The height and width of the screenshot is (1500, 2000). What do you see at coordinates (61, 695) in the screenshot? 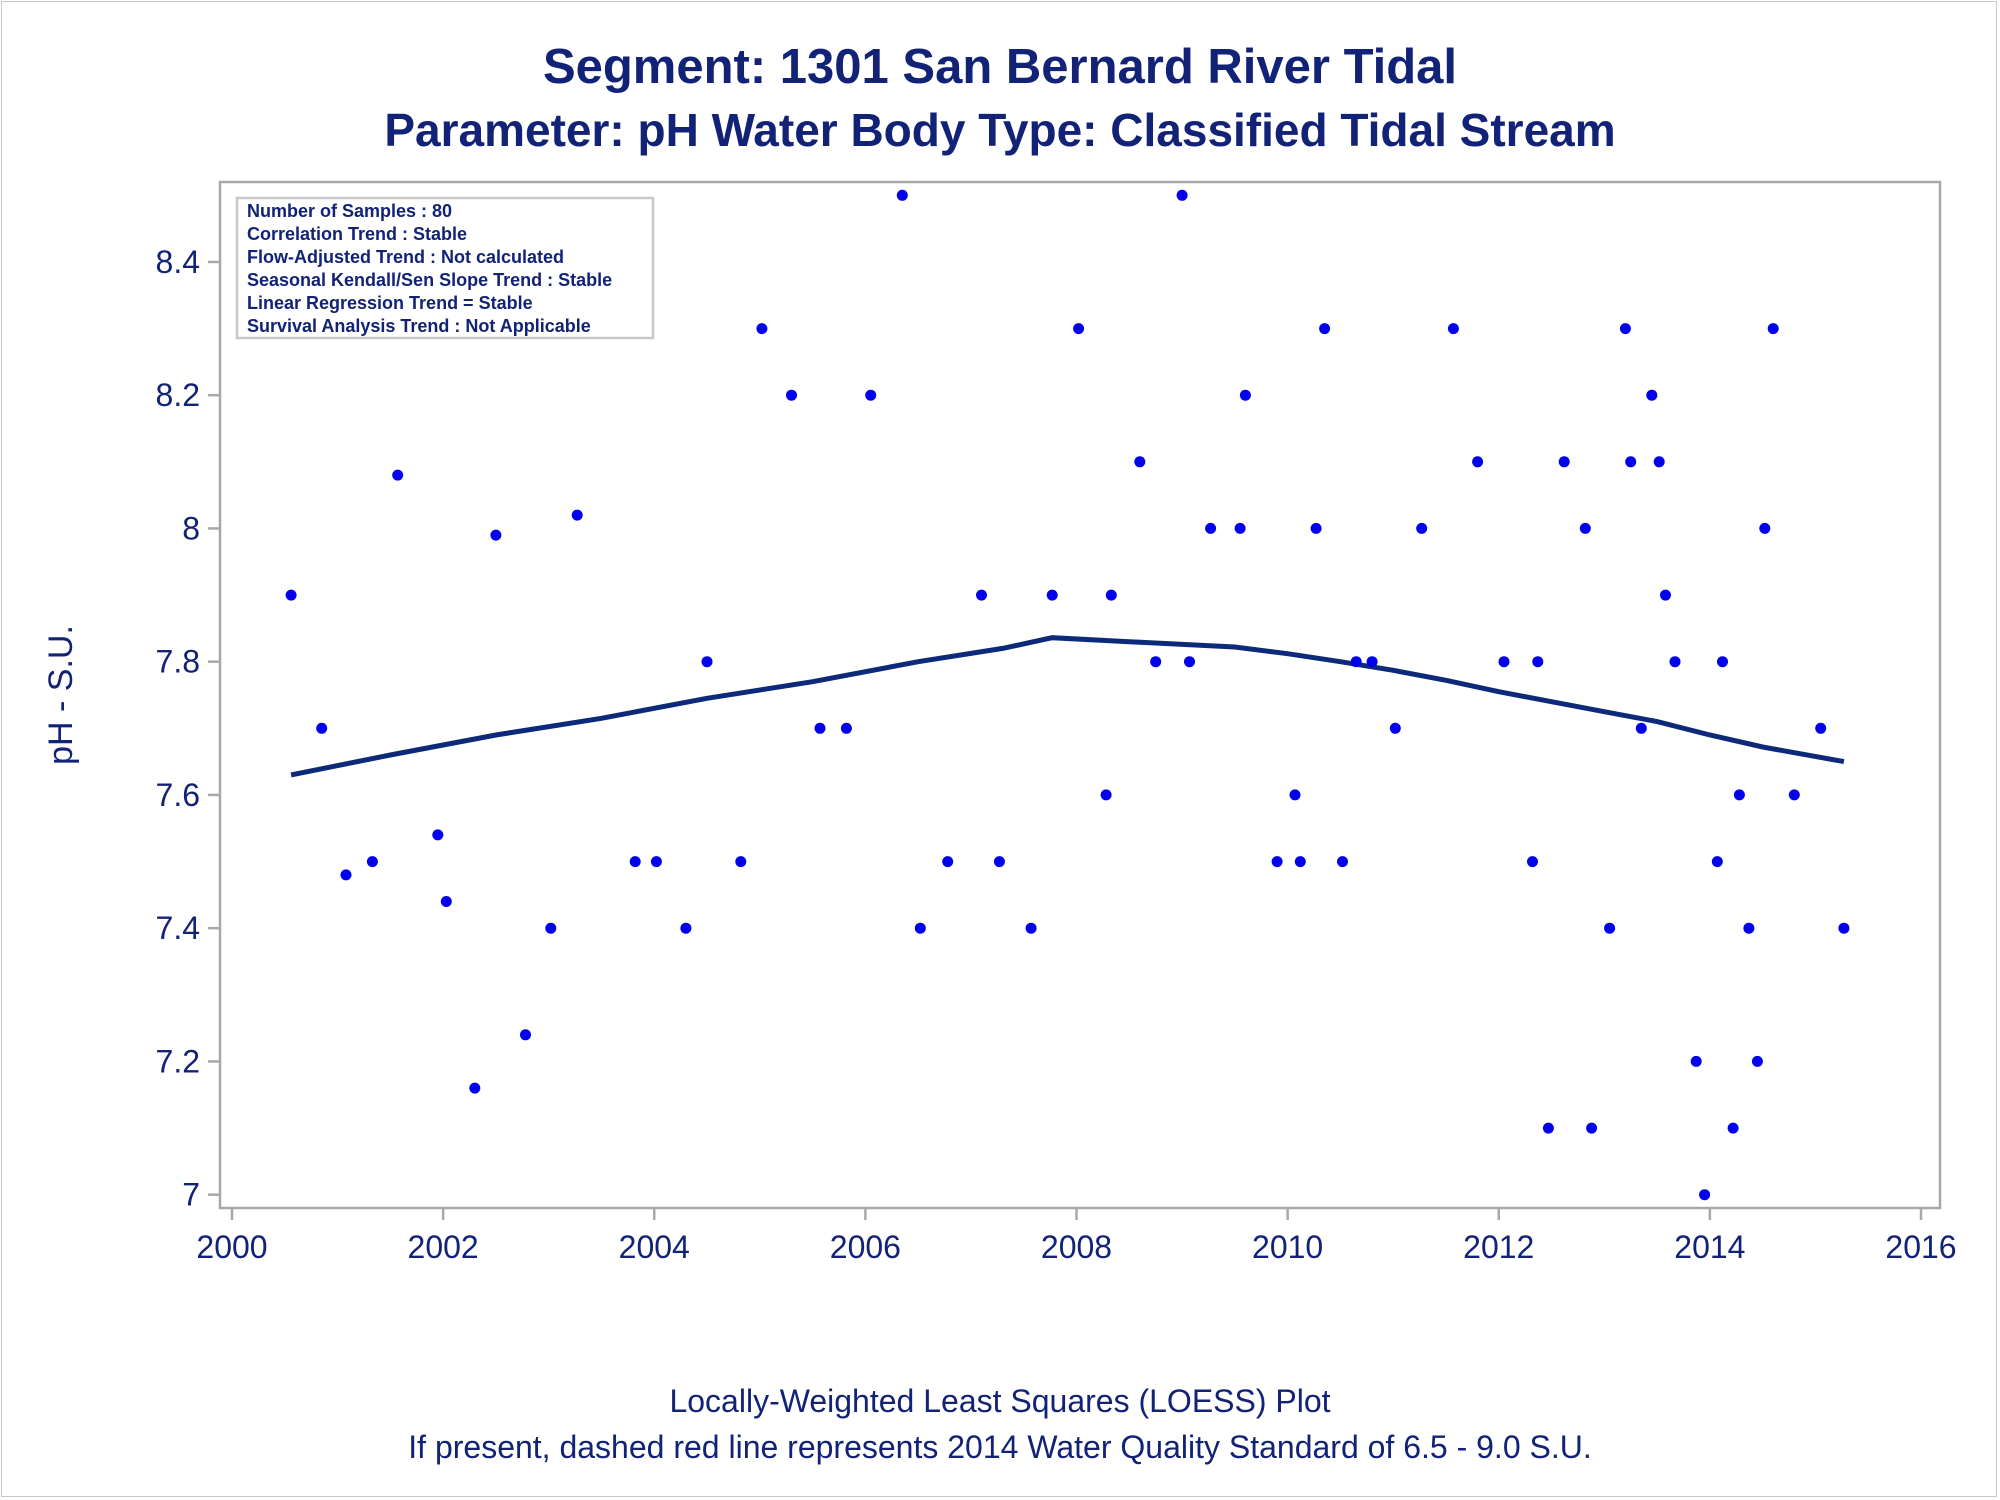
I see `y-axis-label: pH - S.U.` at bounding box center [61, 695].